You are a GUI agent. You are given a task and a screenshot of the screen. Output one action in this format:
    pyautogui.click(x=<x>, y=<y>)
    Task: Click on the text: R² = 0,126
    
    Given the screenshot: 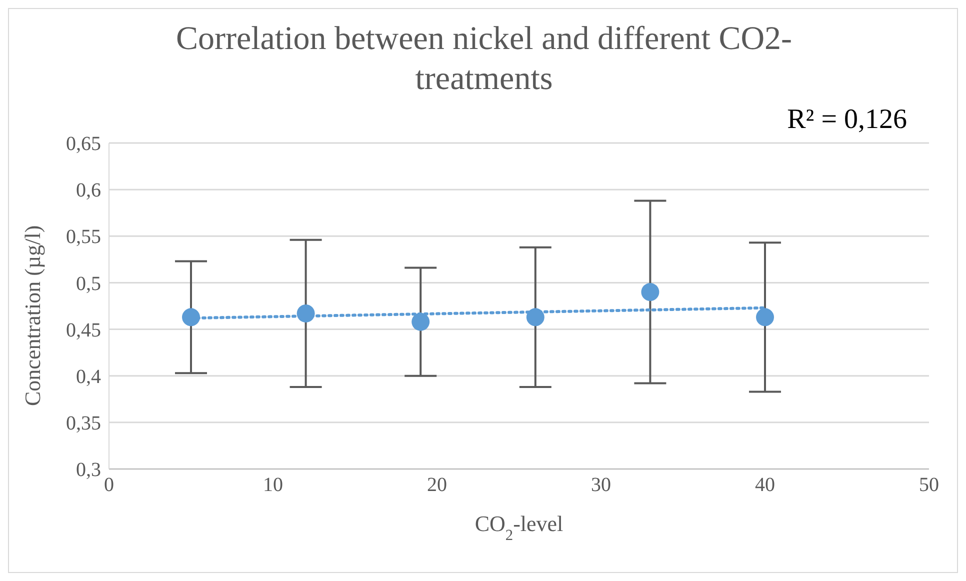 What is the action you would take?
    pyautogui.click(x=847, y=120)
    